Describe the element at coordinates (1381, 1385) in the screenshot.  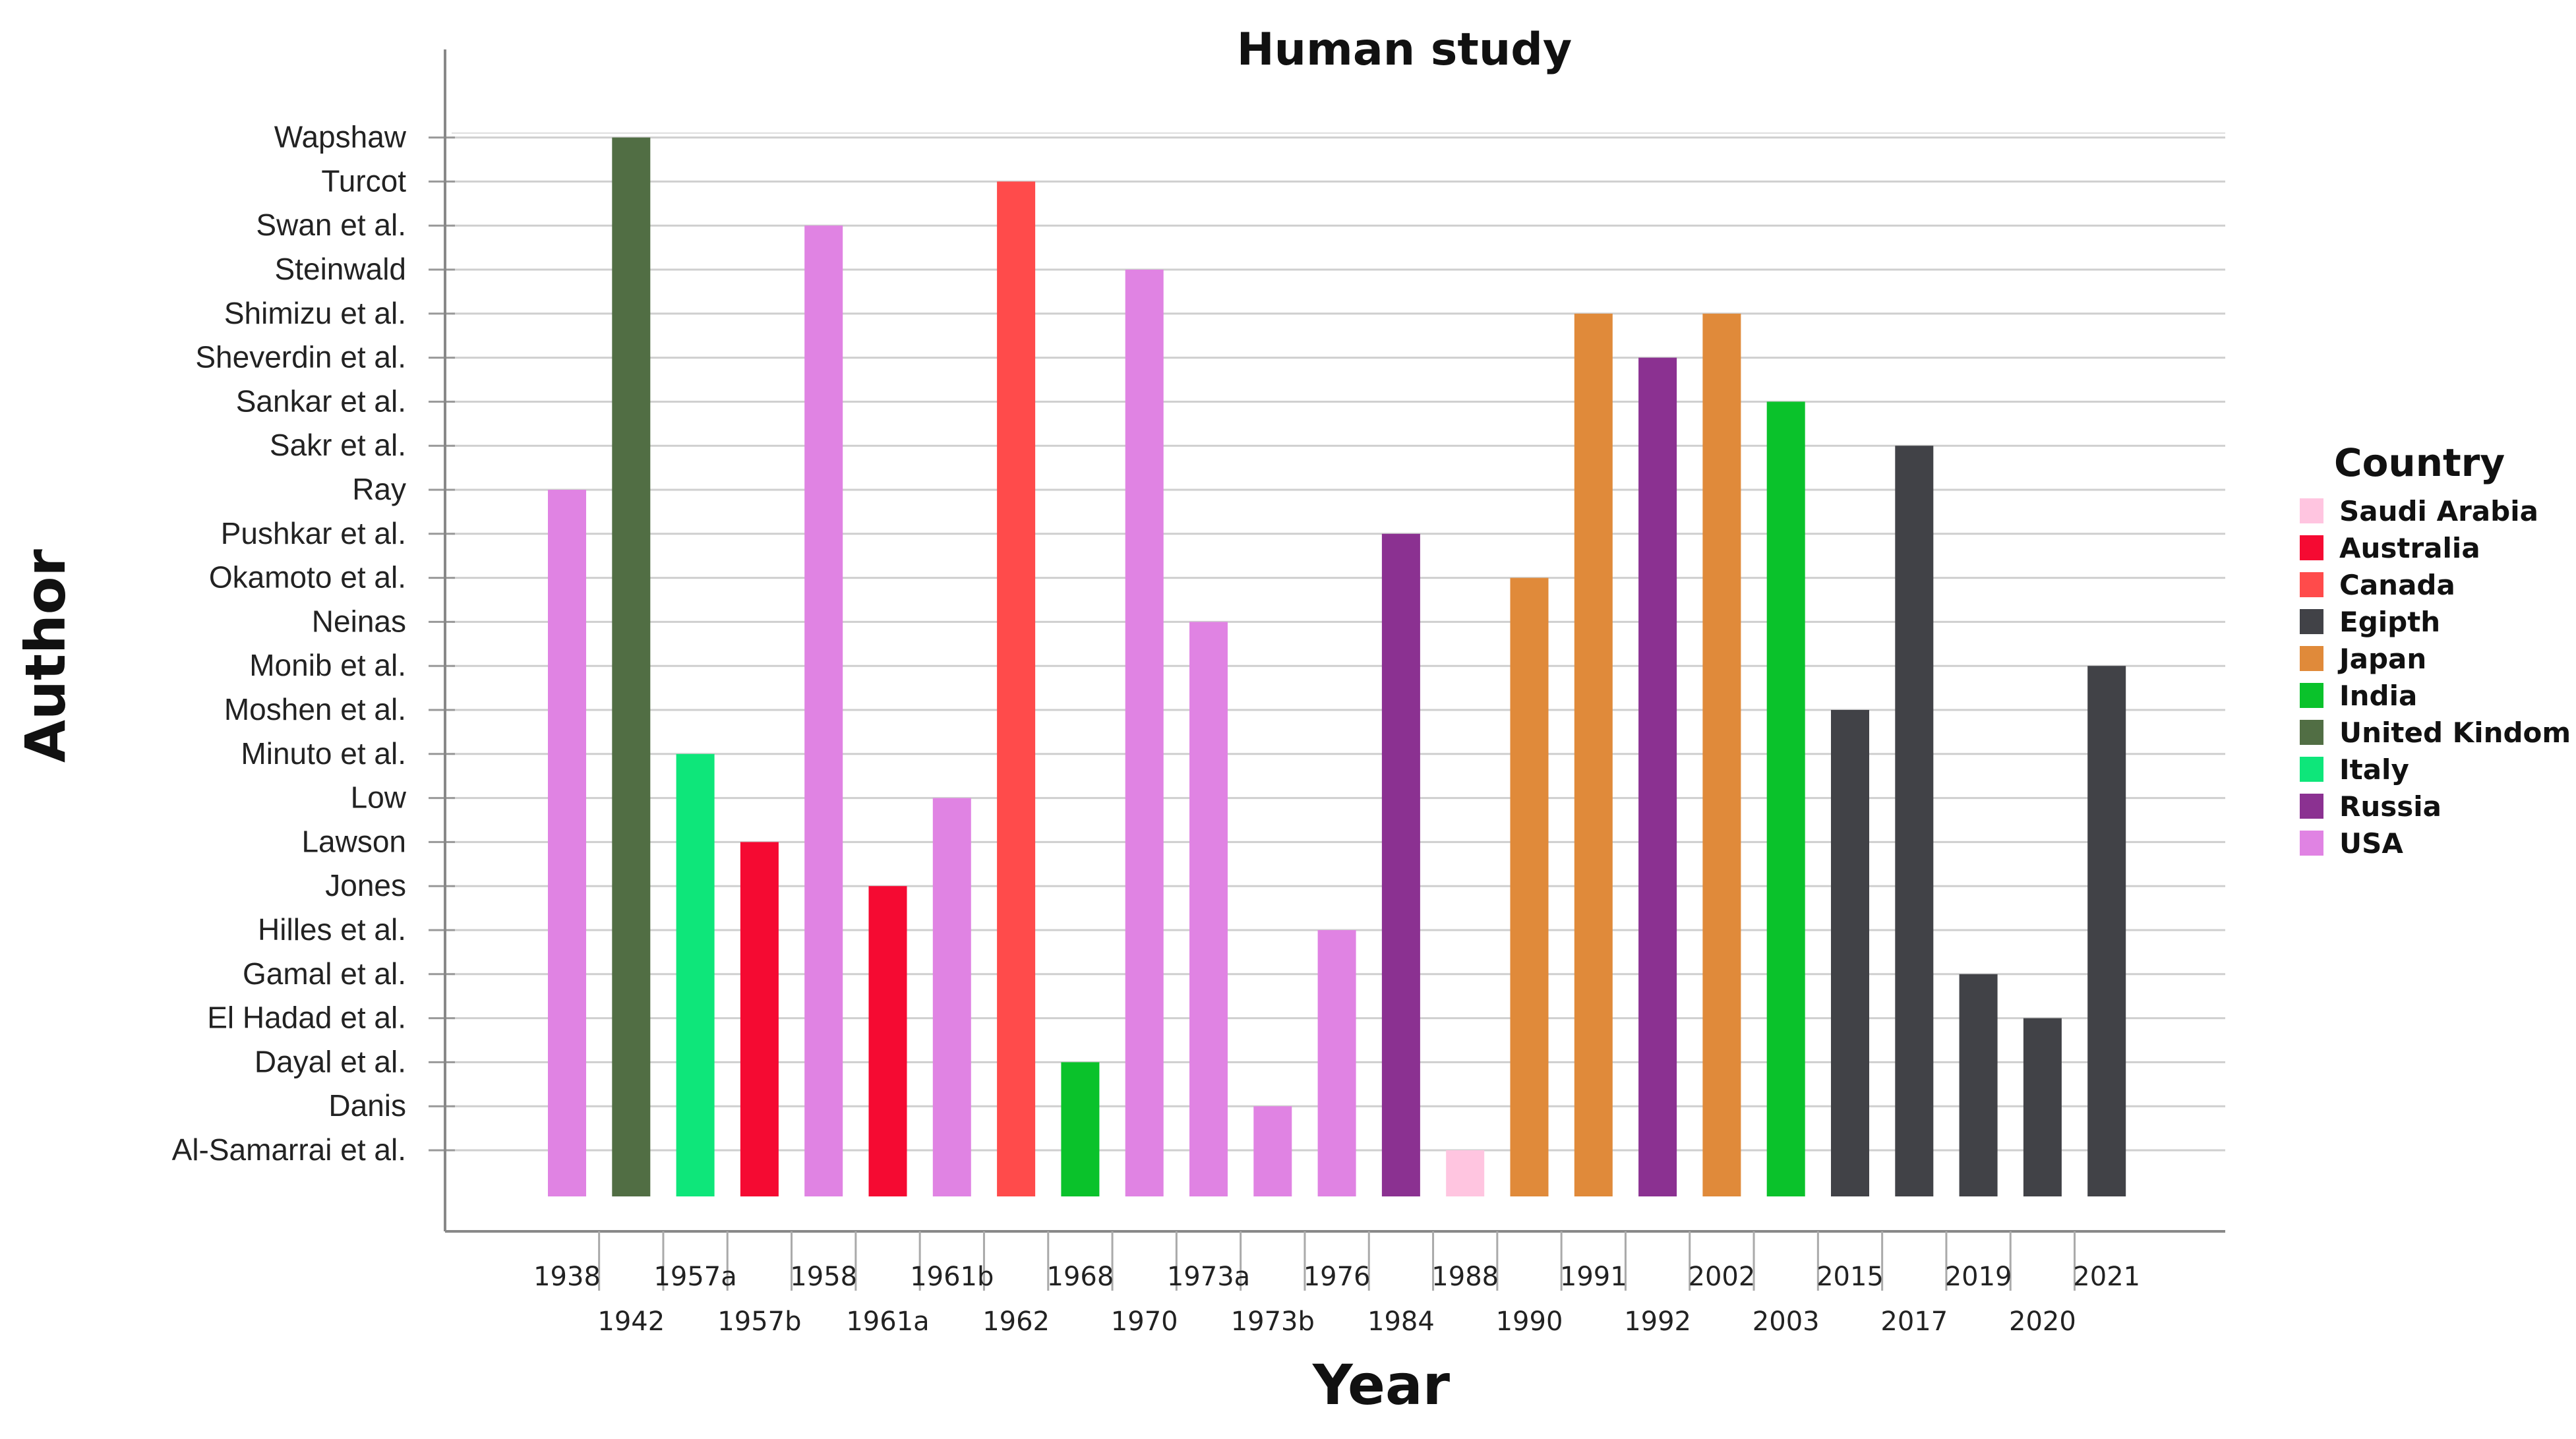
I see `x-axis-title: Year` at that location.